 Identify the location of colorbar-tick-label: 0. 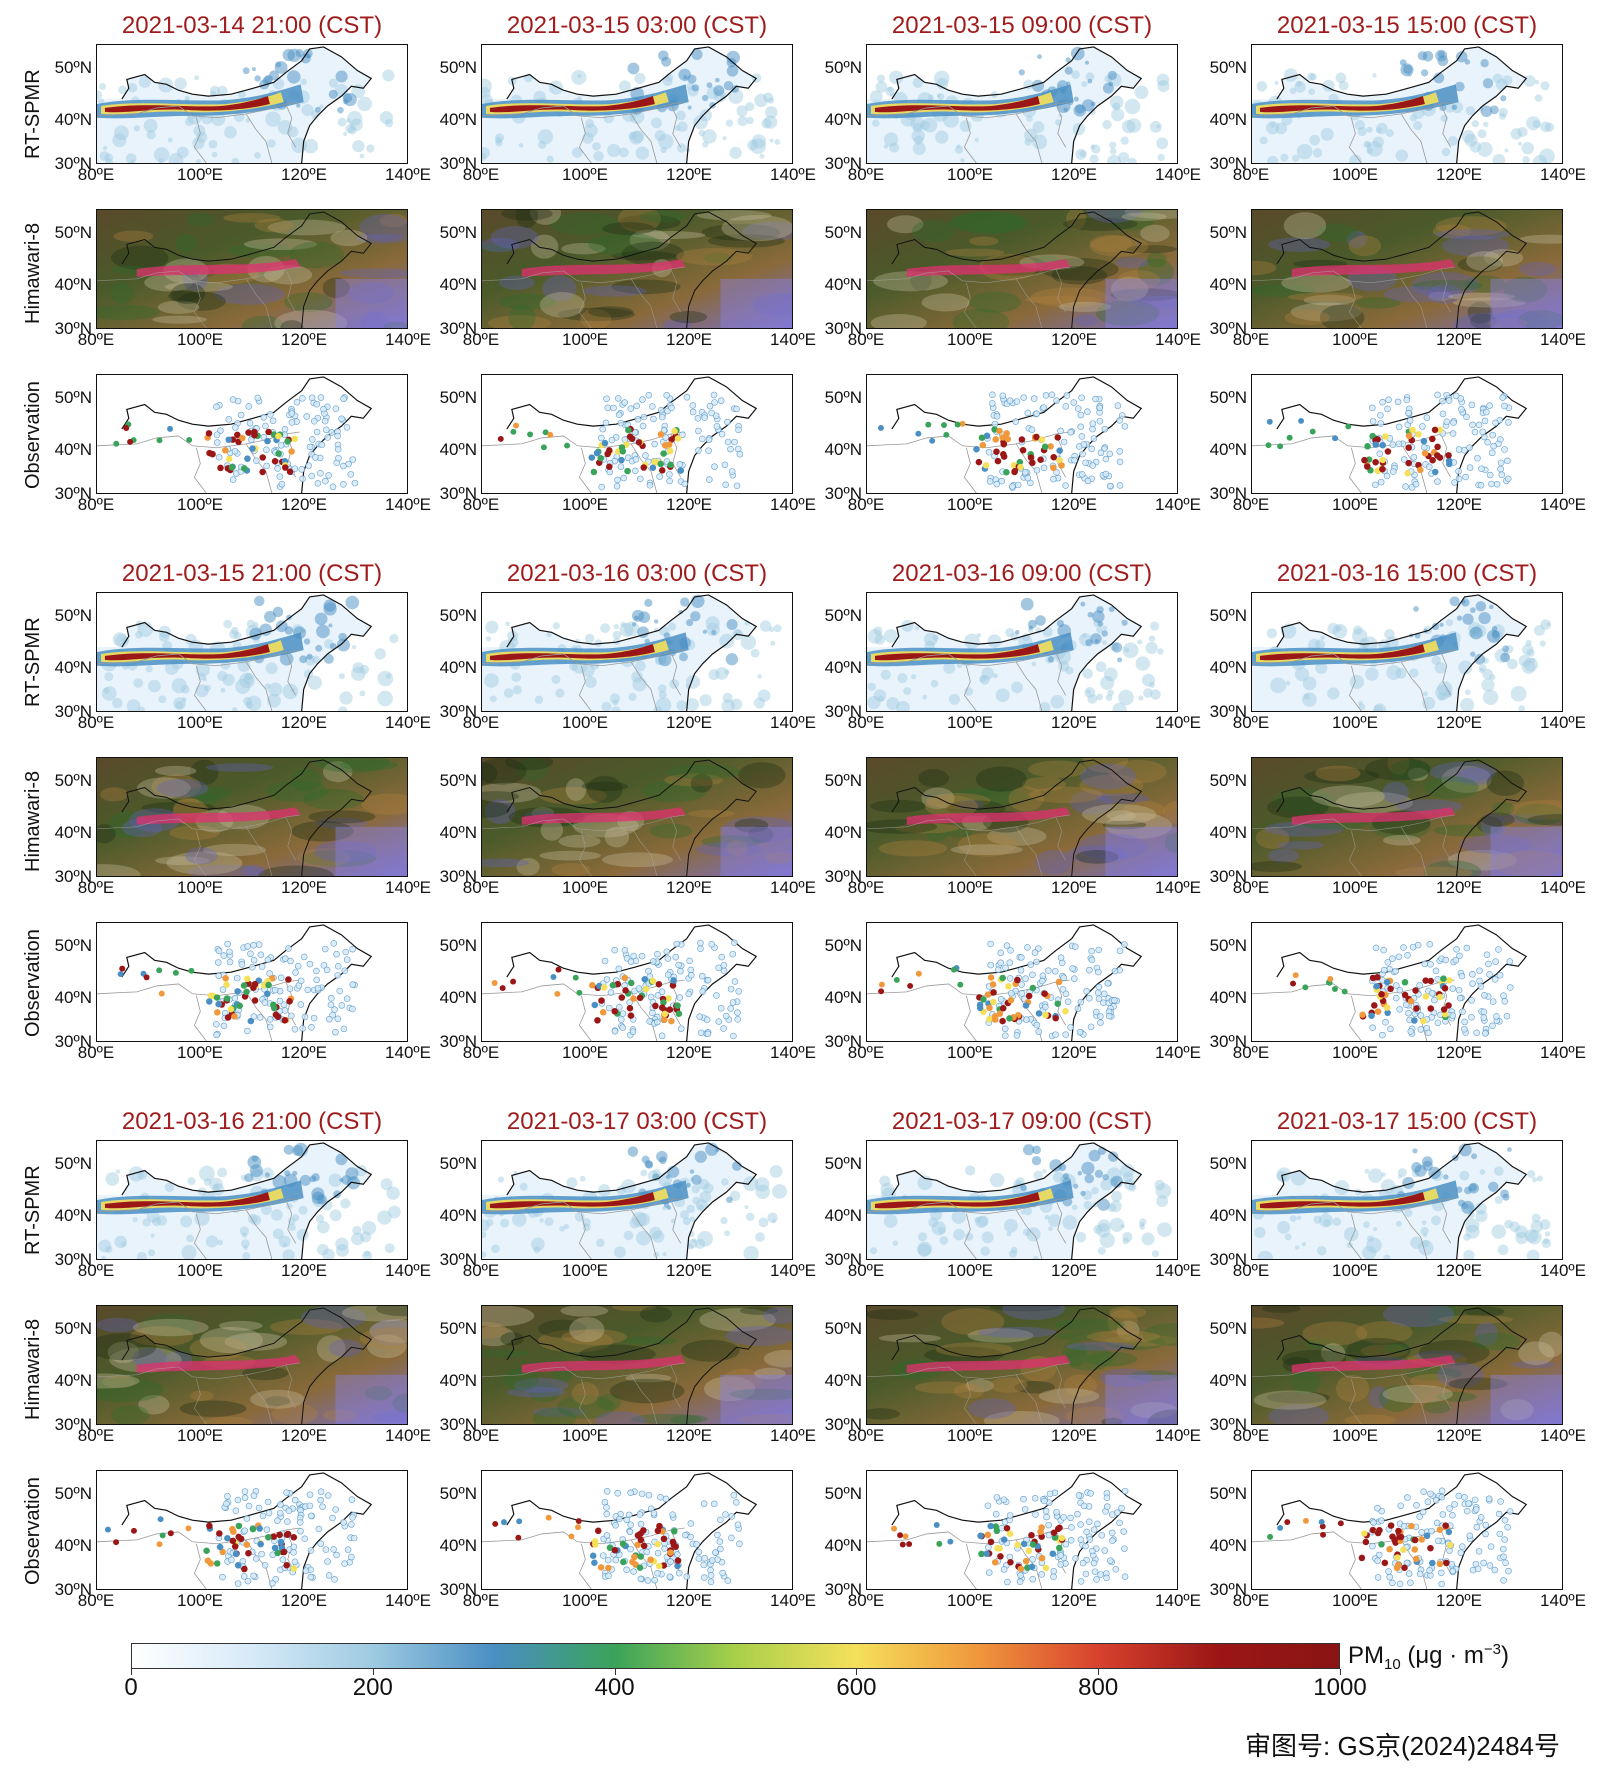
(131, 1687).